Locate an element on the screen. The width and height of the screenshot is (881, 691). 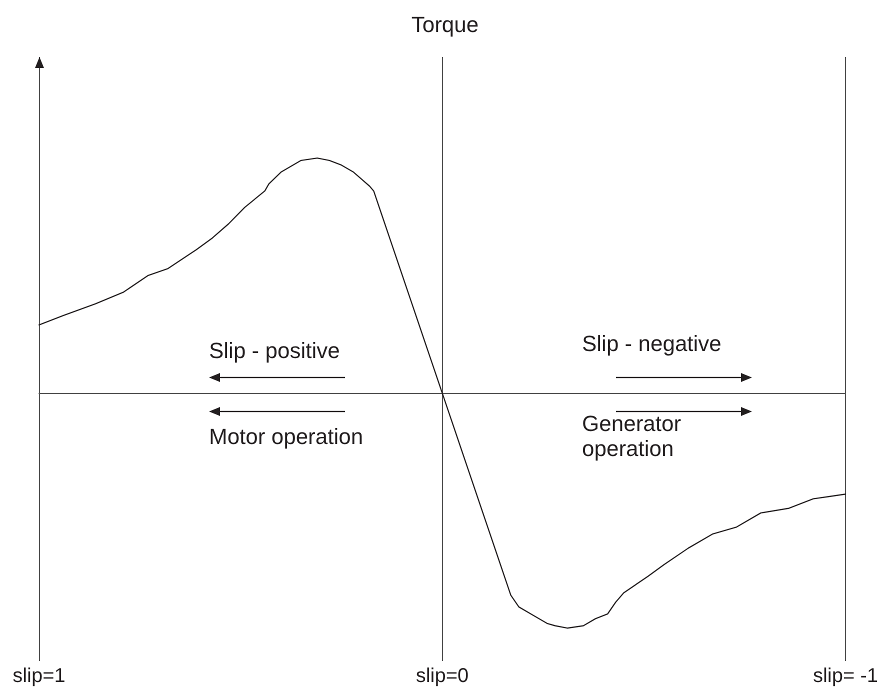
annotation: Slip - negative is located at coordinates (652, 343).